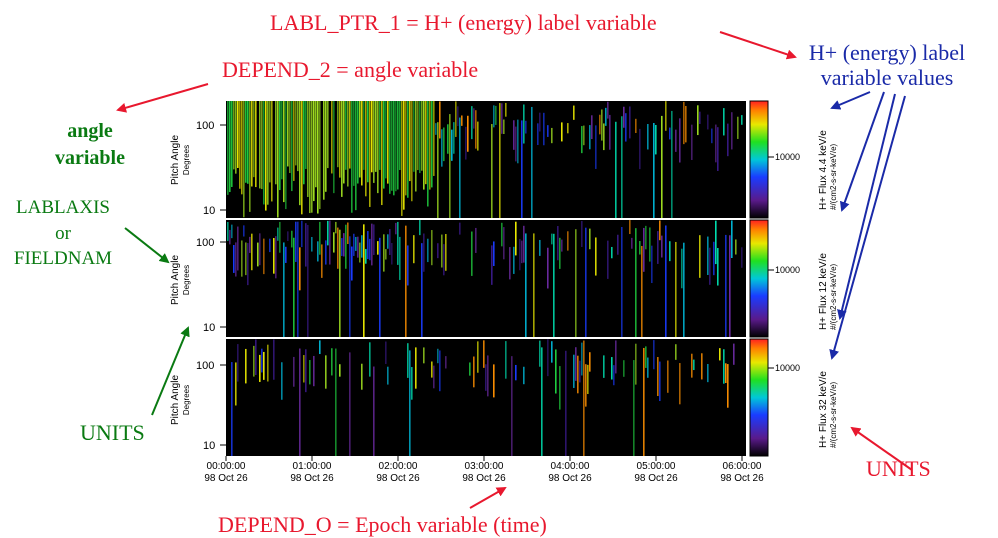 This screenshot has height=538, width=998. What do you see at coordinates (570, 466) in the screenshot?
I see `time-tick-time: 04:00:00` at bounding box center [570, 466].